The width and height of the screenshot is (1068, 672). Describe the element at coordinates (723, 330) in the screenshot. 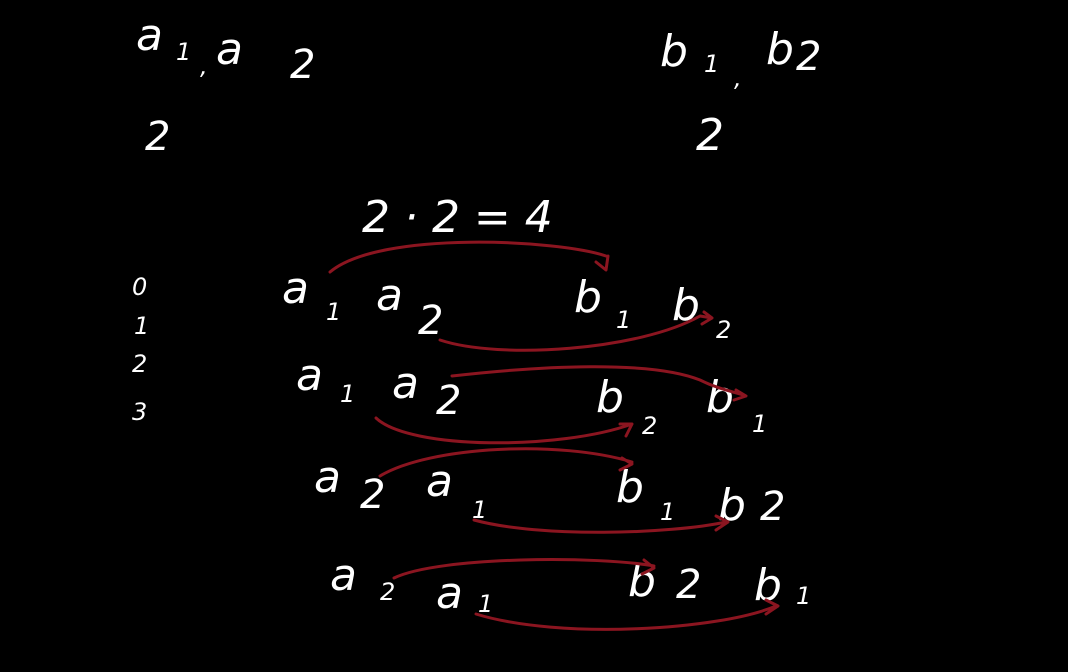

I see `row-0-right-2-sub: 2` at that location.